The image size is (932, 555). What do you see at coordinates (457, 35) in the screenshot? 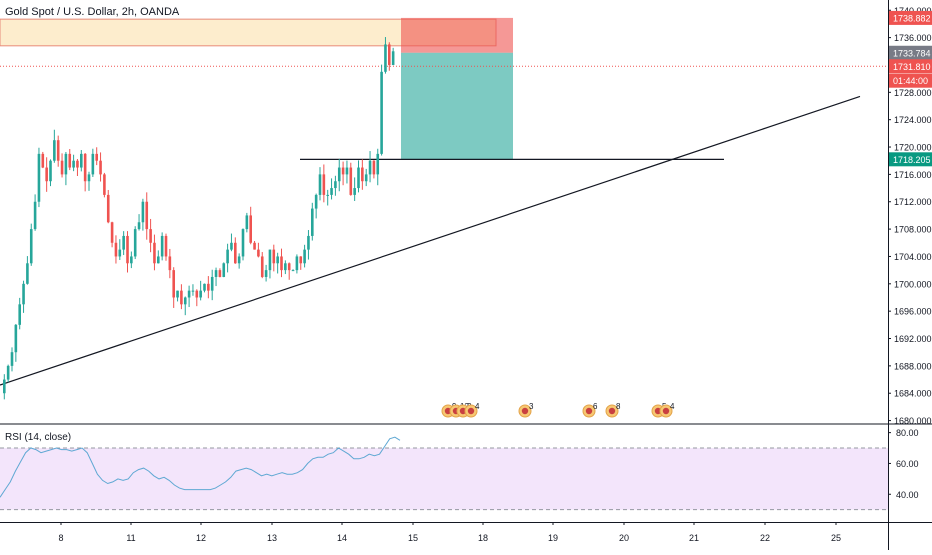
I see `stop-loss-zone` at bounding box center [457, 35].